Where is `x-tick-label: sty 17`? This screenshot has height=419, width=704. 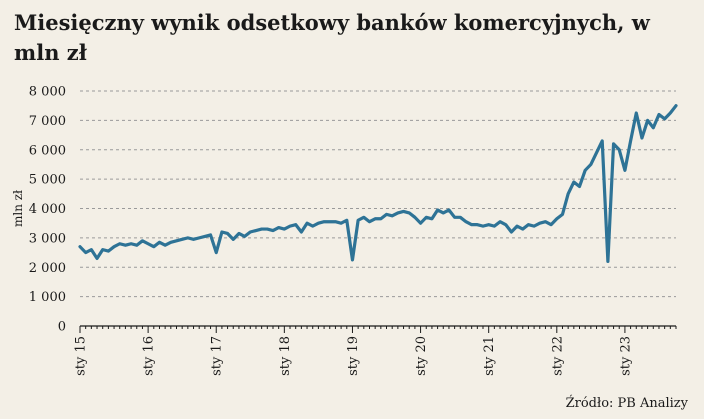
x-tick-label: sty 17 is located at coordinates (217, 356).